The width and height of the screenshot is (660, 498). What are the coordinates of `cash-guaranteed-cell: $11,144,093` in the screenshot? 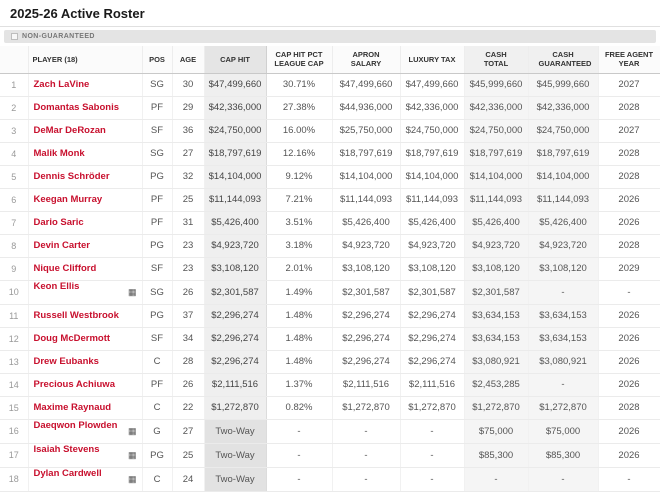 It's located at (563, 200).